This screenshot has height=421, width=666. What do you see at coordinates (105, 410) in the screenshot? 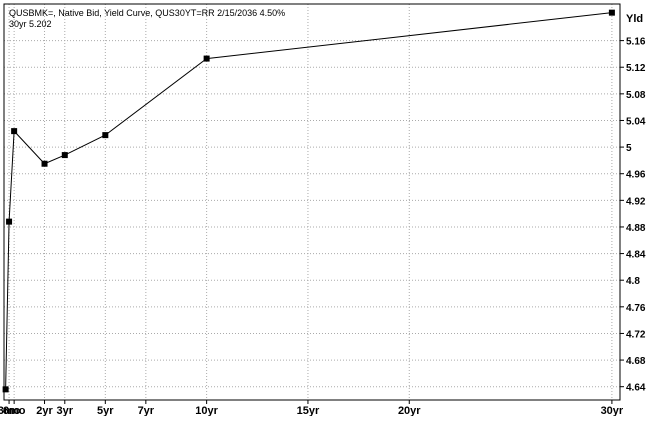
I see `x-tick-label: 5yr` at bounding box center [105, 410].